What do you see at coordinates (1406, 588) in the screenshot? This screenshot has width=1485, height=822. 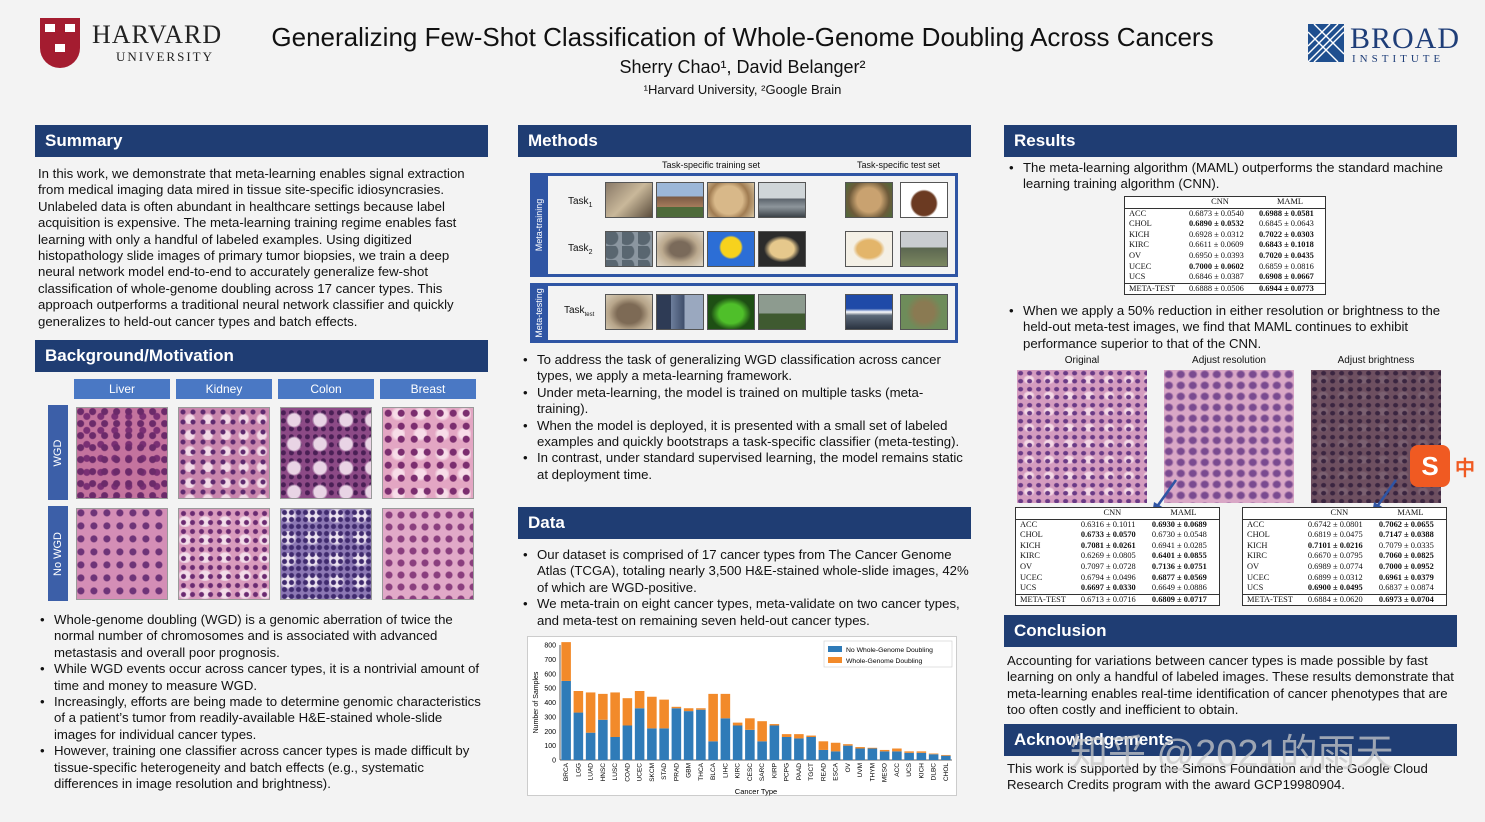 I see `maml-value: 0.6837 ± 0.0874` at bounding box center [1406, 588].